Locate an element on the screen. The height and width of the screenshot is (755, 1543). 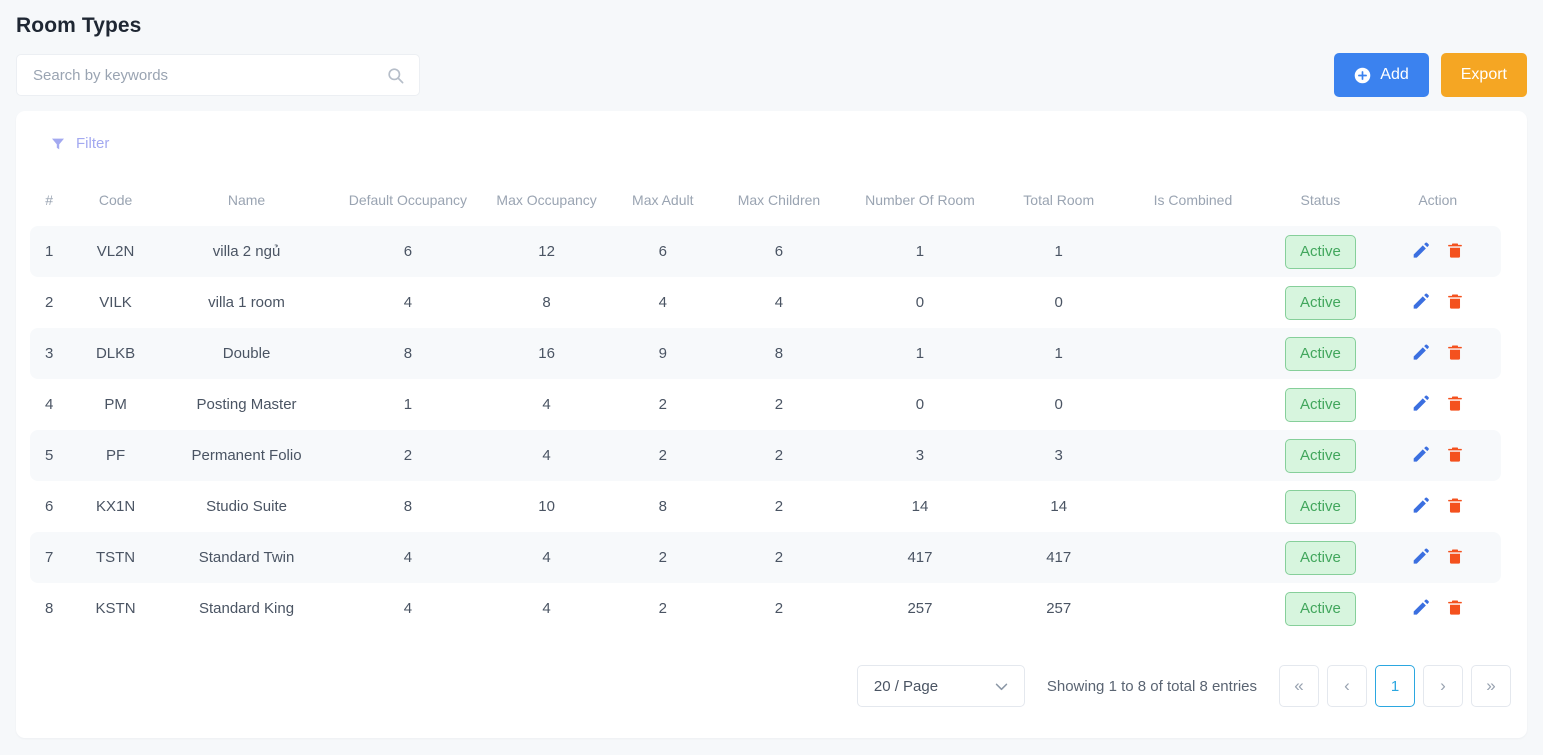
table-row: 4 PM Posting Master 1 4 2 2 0 0 Active is located at coordinates (765, 404).